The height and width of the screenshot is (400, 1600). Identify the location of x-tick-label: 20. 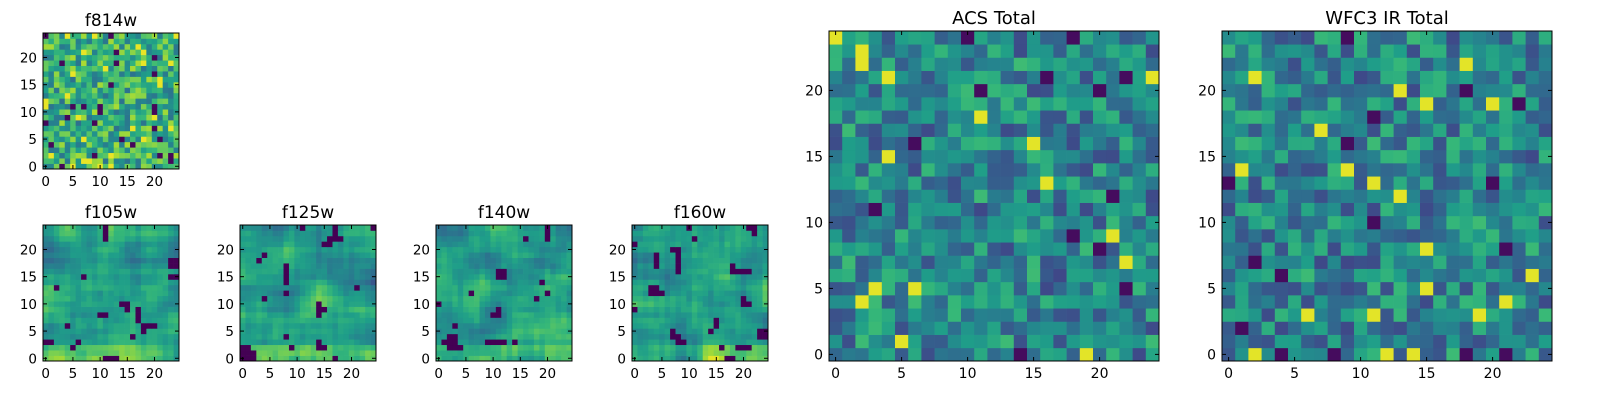
(154, 182).